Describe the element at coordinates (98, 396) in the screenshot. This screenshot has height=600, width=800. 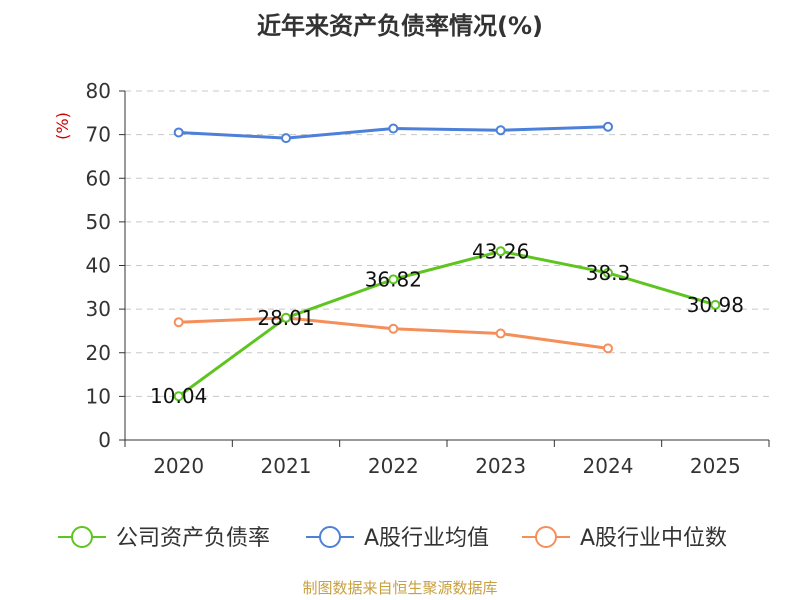
I see `y-tick-label: 10` at that location.